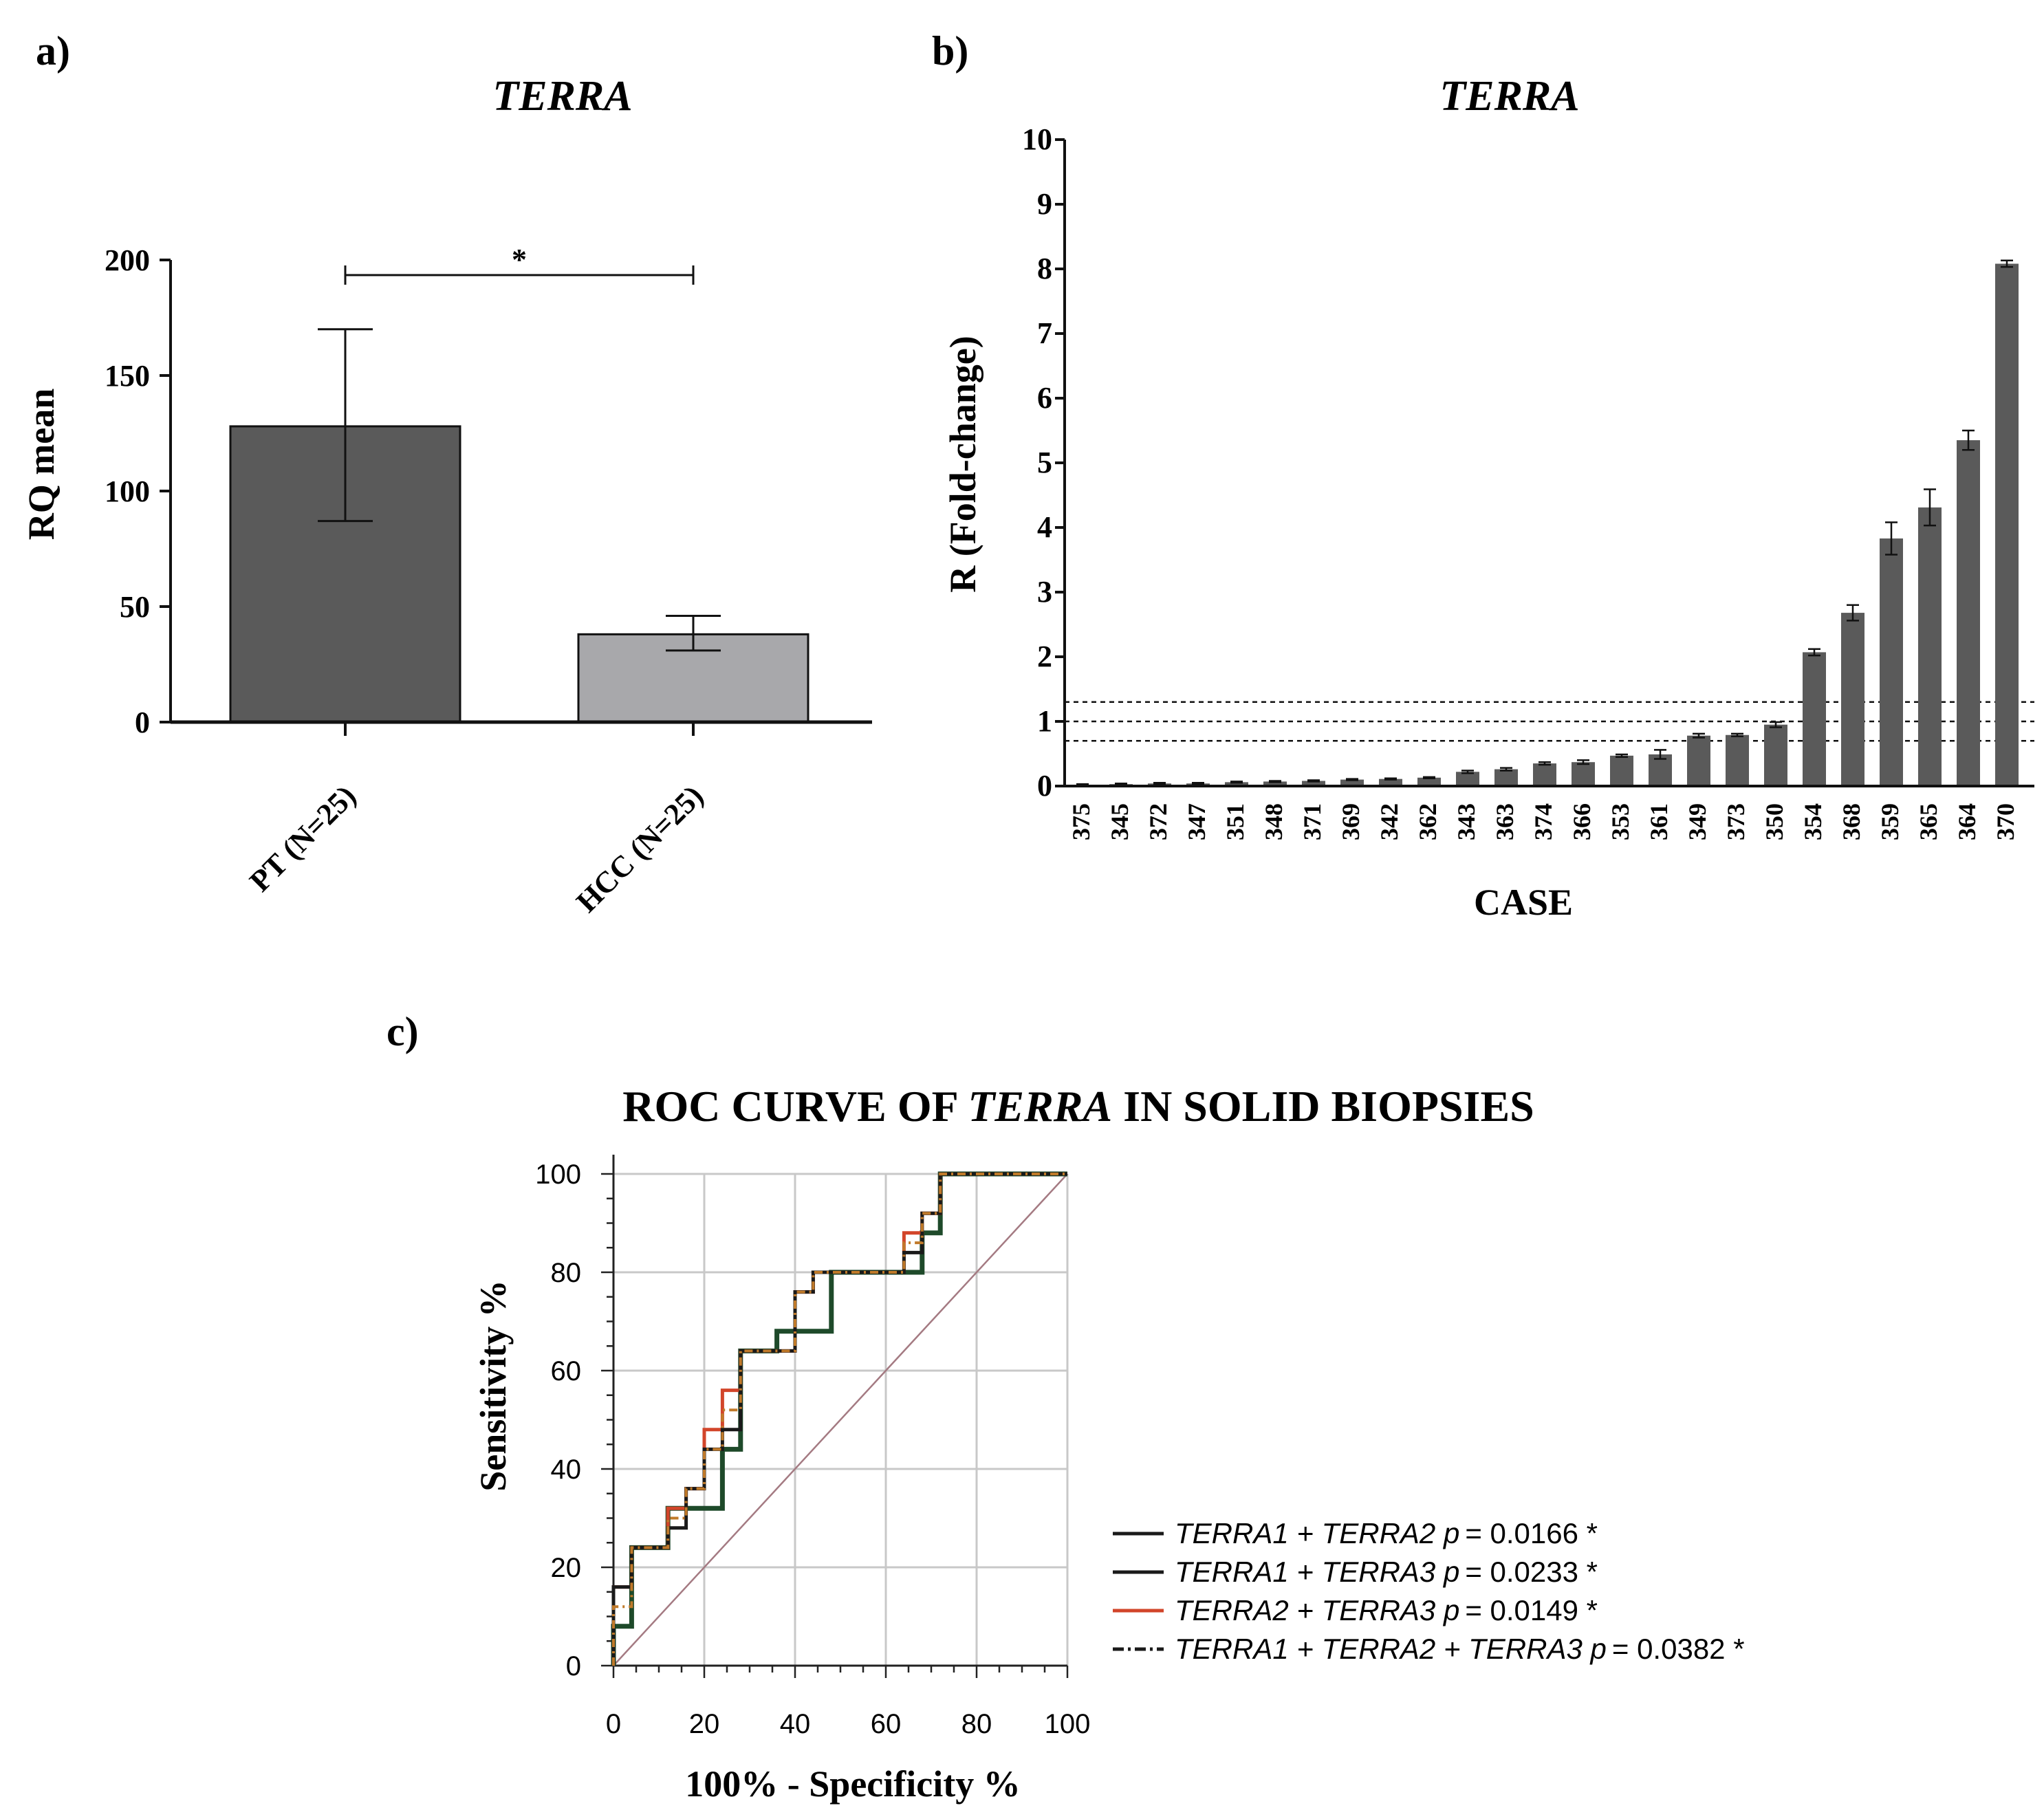 The height and width of the screenshot is (1819, 2044). What do you see at coordinates (1044, 592) in the screenshot?
I see `panel-b-ytick: 3` at bounding box center [1044, 592].